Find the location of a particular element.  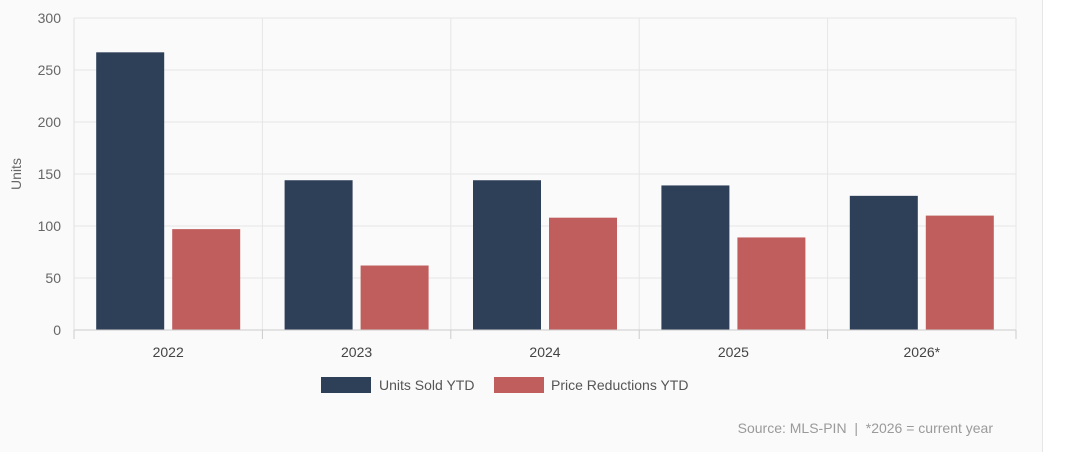

legend: Units Sold YTD Price Reductions YTD is located at coordinates (504, 385).